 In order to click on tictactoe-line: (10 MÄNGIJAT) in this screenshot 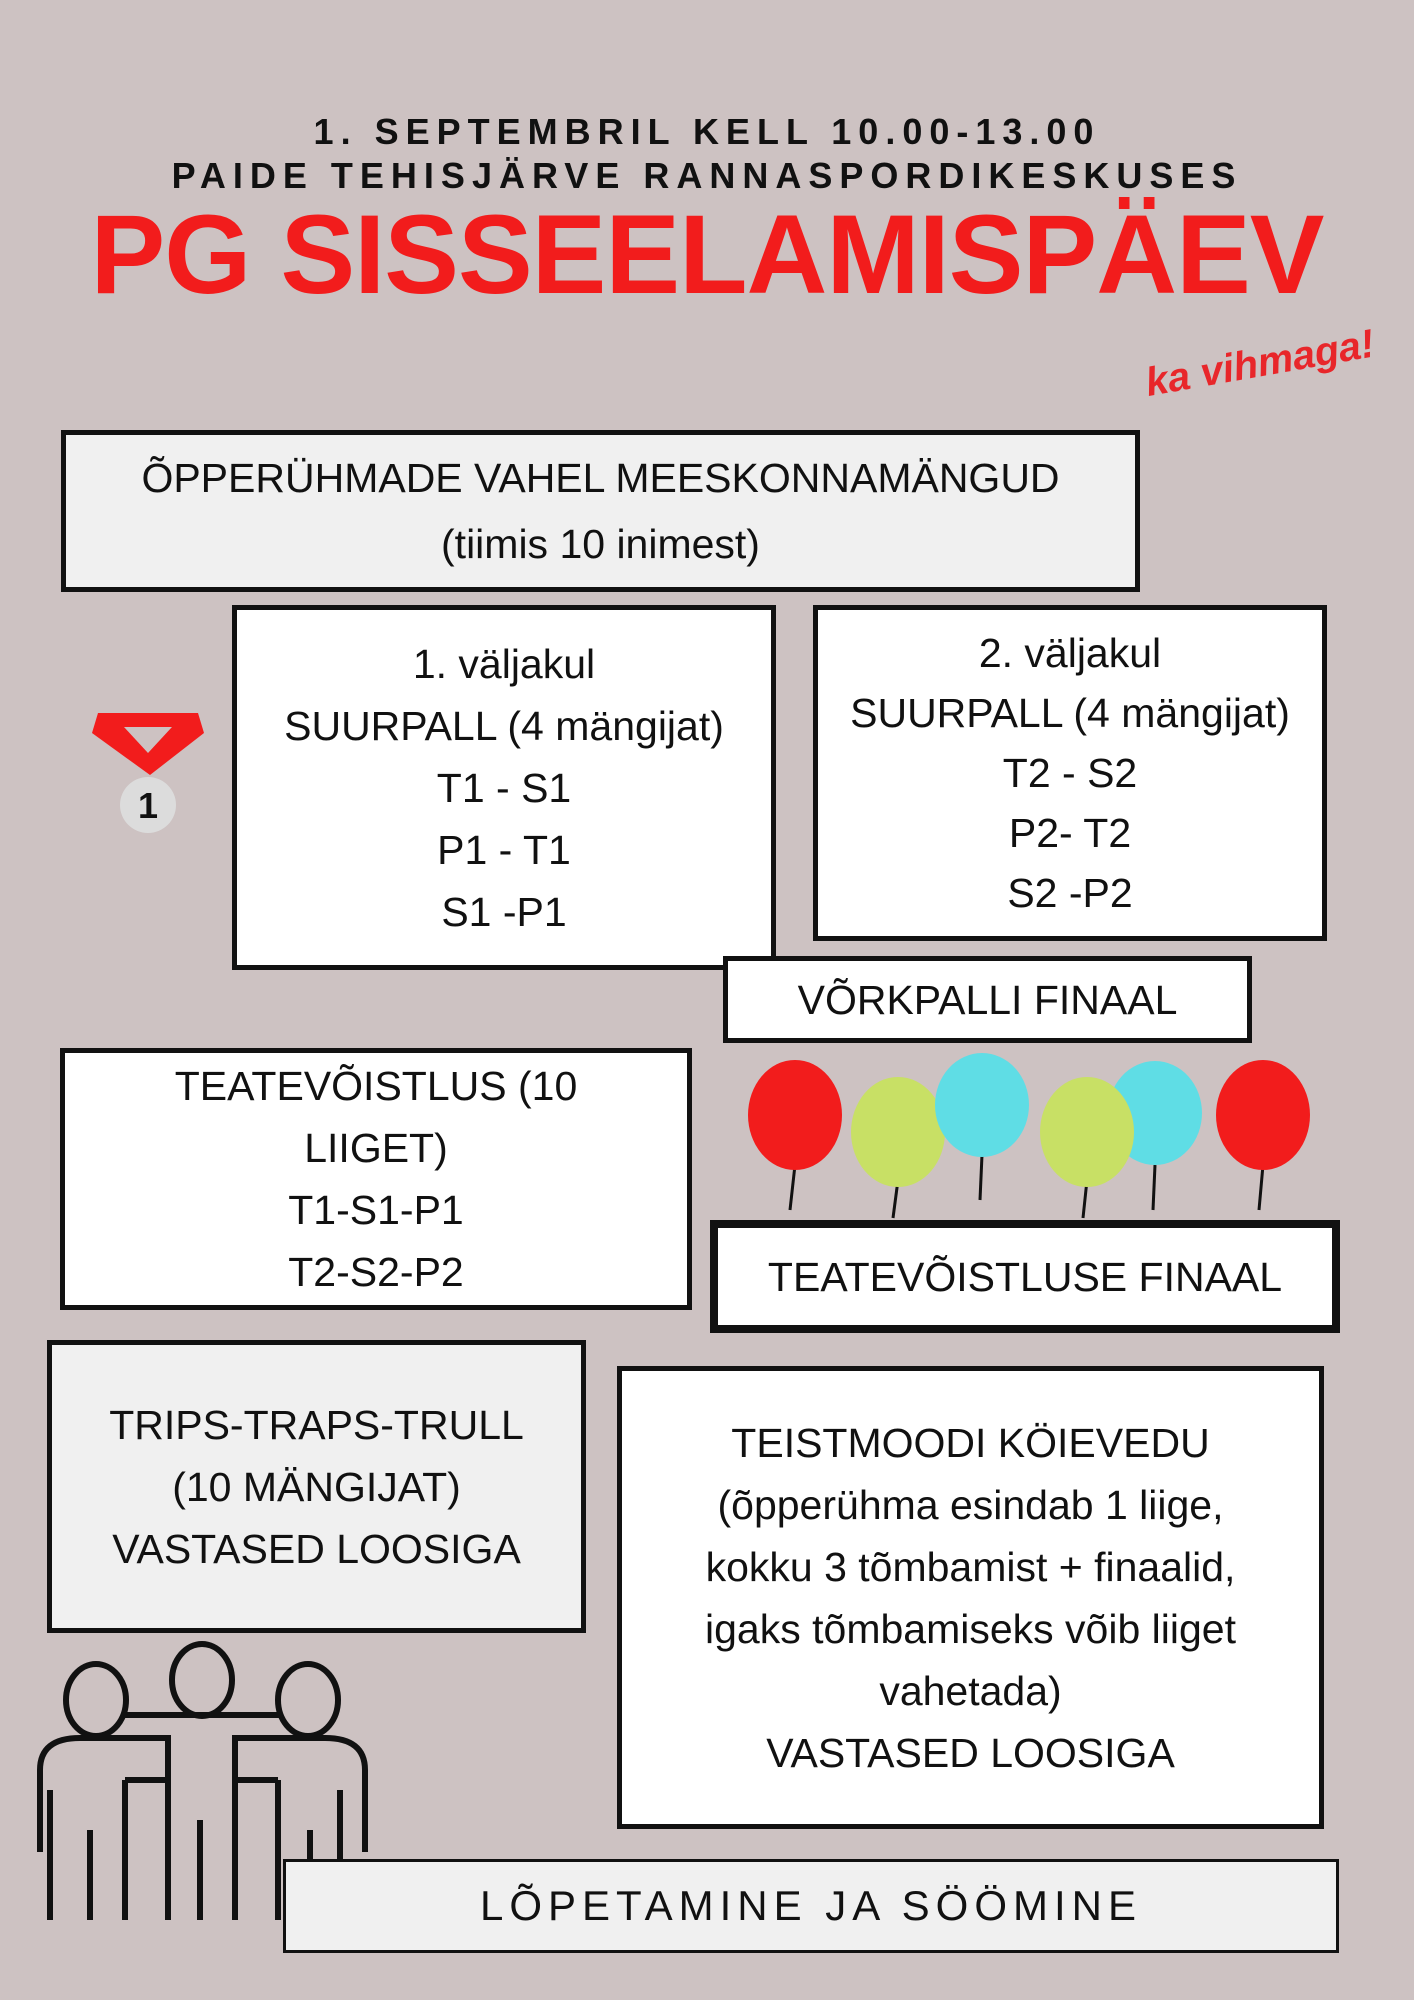, I will do `click(316, 1486)`.